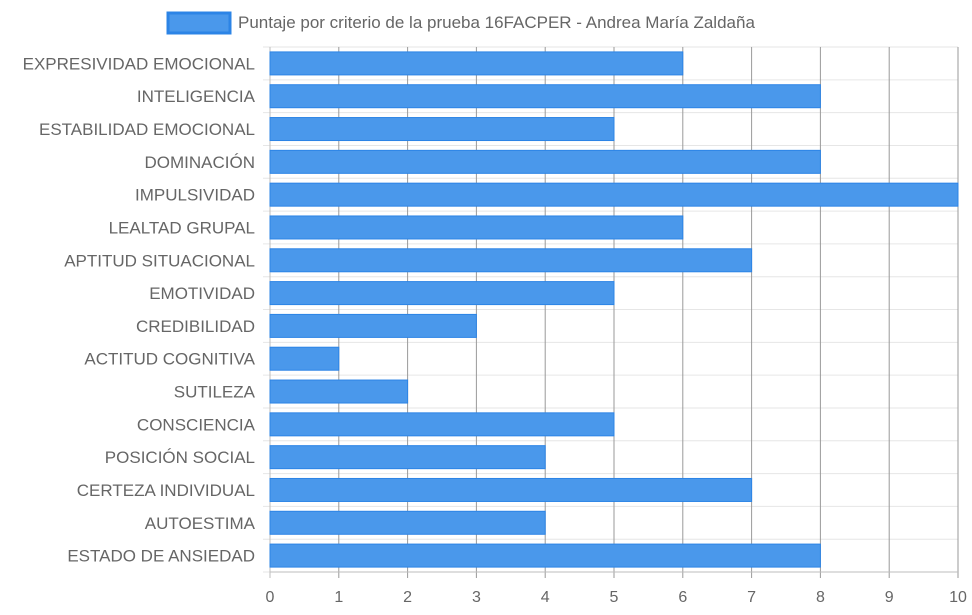 This screenshot has height=615, width=972. What do you see at coordinates (200, 162) in the screenshot?
I see `category-label: DOMINACIÓN` at bounding box center [200, 162].